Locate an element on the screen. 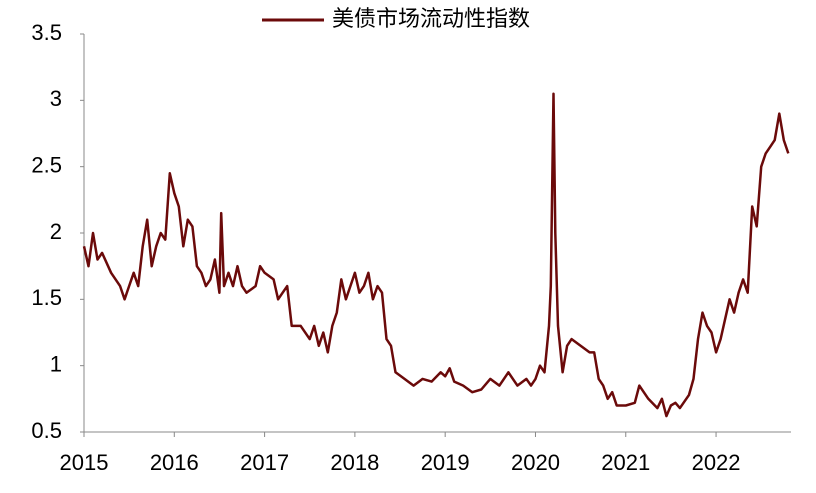 This screenshot has width=816, height=493. y-tick-label: 3 is located at coordinates (56, 98).